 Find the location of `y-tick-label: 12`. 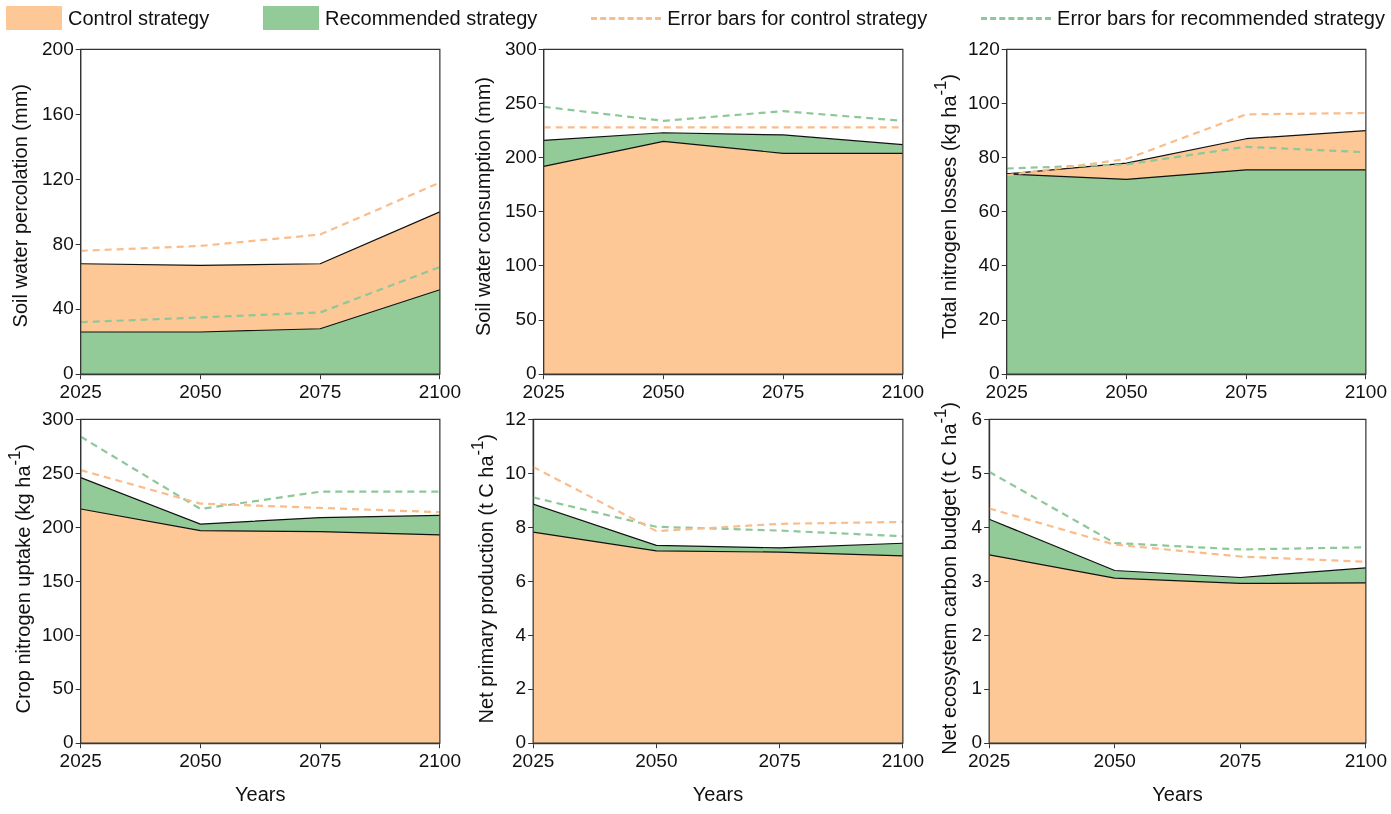

y-tick-label: 12 is located at coordinates (515, 418).